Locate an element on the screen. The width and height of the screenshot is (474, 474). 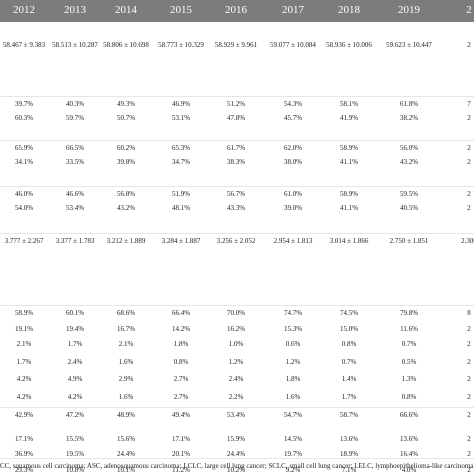
table-cell: 1.0% is located at coordinates (236, 344).